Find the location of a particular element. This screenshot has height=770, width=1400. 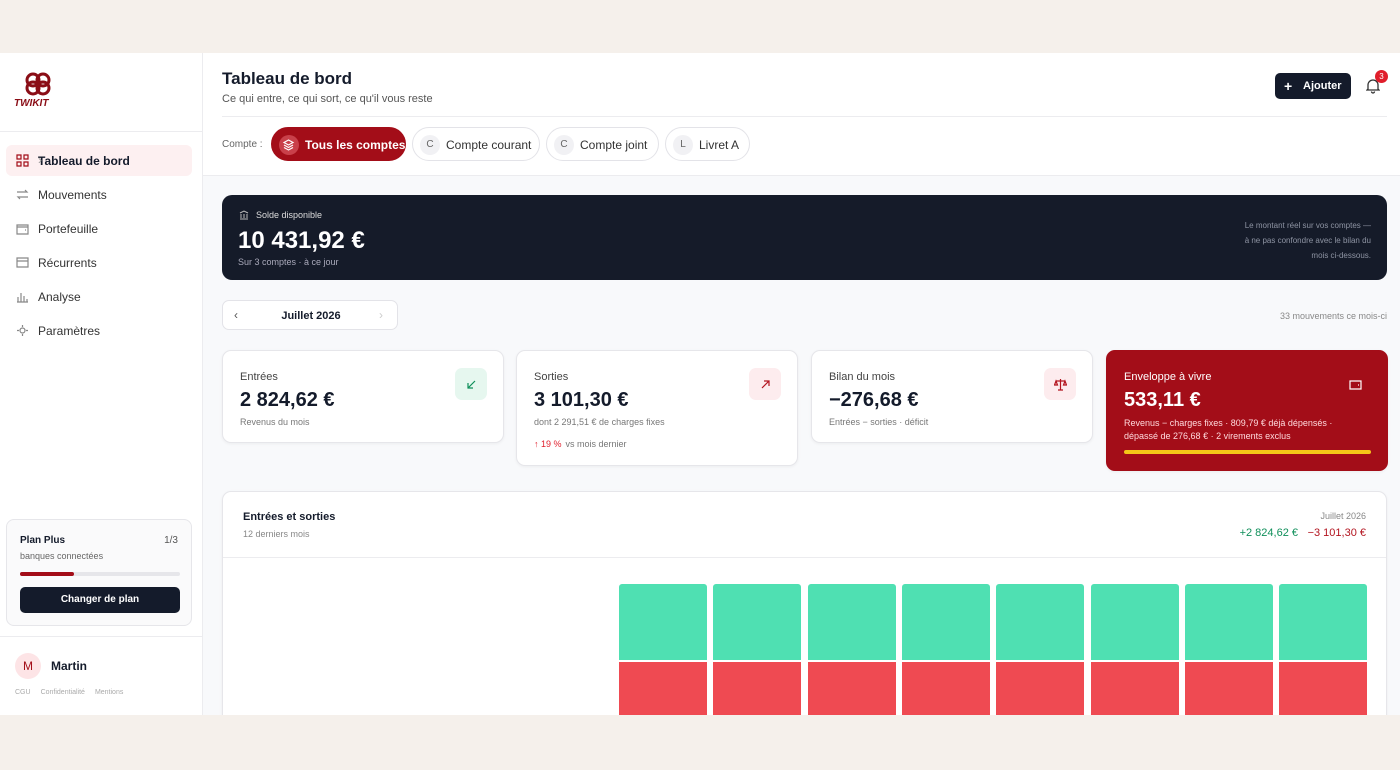

plan-button: Changer de plan is located at coordinates (100, 600).